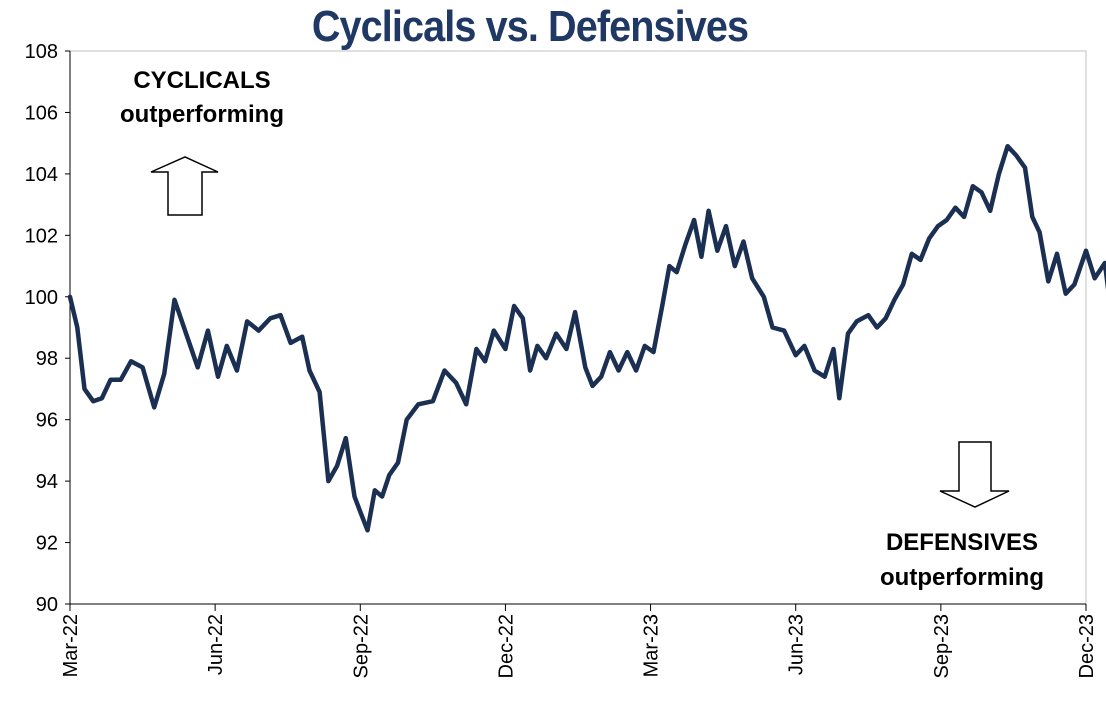 The height and width of the screenshot is (706, 1106). I want to click on x-tick-label: Sep-23, so click(942, 646).